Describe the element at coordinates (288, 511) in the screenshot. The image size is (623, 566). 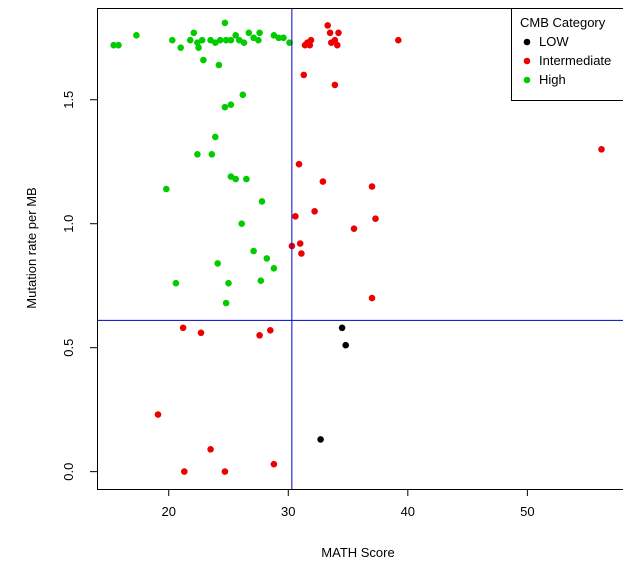
I see `x-tick-label: 30` at that location.